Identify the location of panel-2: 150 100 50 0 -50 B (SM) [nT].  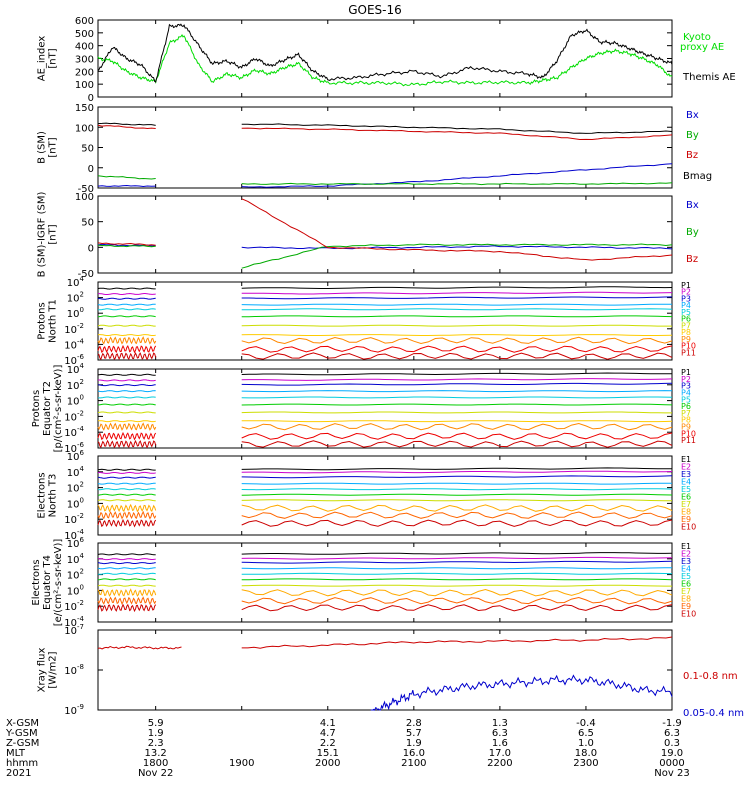
(355, 149).